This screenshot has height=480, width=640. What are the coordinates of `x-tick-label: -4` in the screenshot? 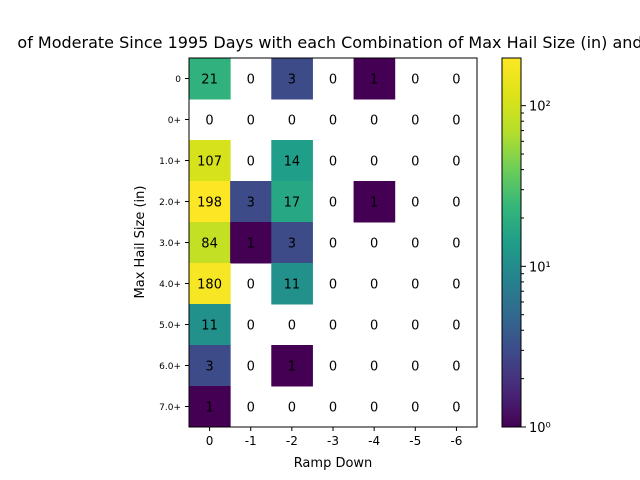 It's located at (374, 441).